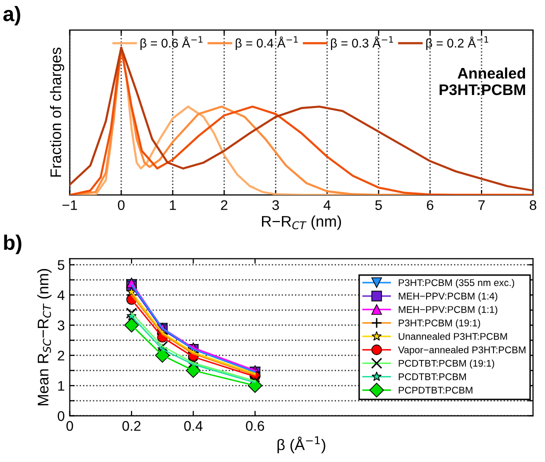 The image size is (545, 462). What do you see at coordinates (275, 205) in the screenshot?
I see `x-tick-label: 3` at bounding box center [275, 205].